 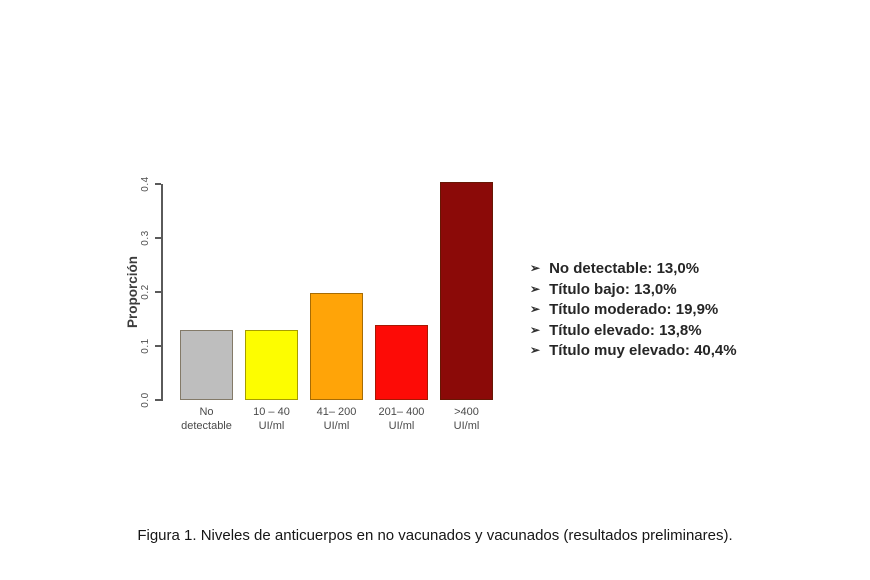 What do you see at coordinates (466, 412) in the screenshot?
I see `x-cat-label-line: >400` at bounding box center [466, 412].